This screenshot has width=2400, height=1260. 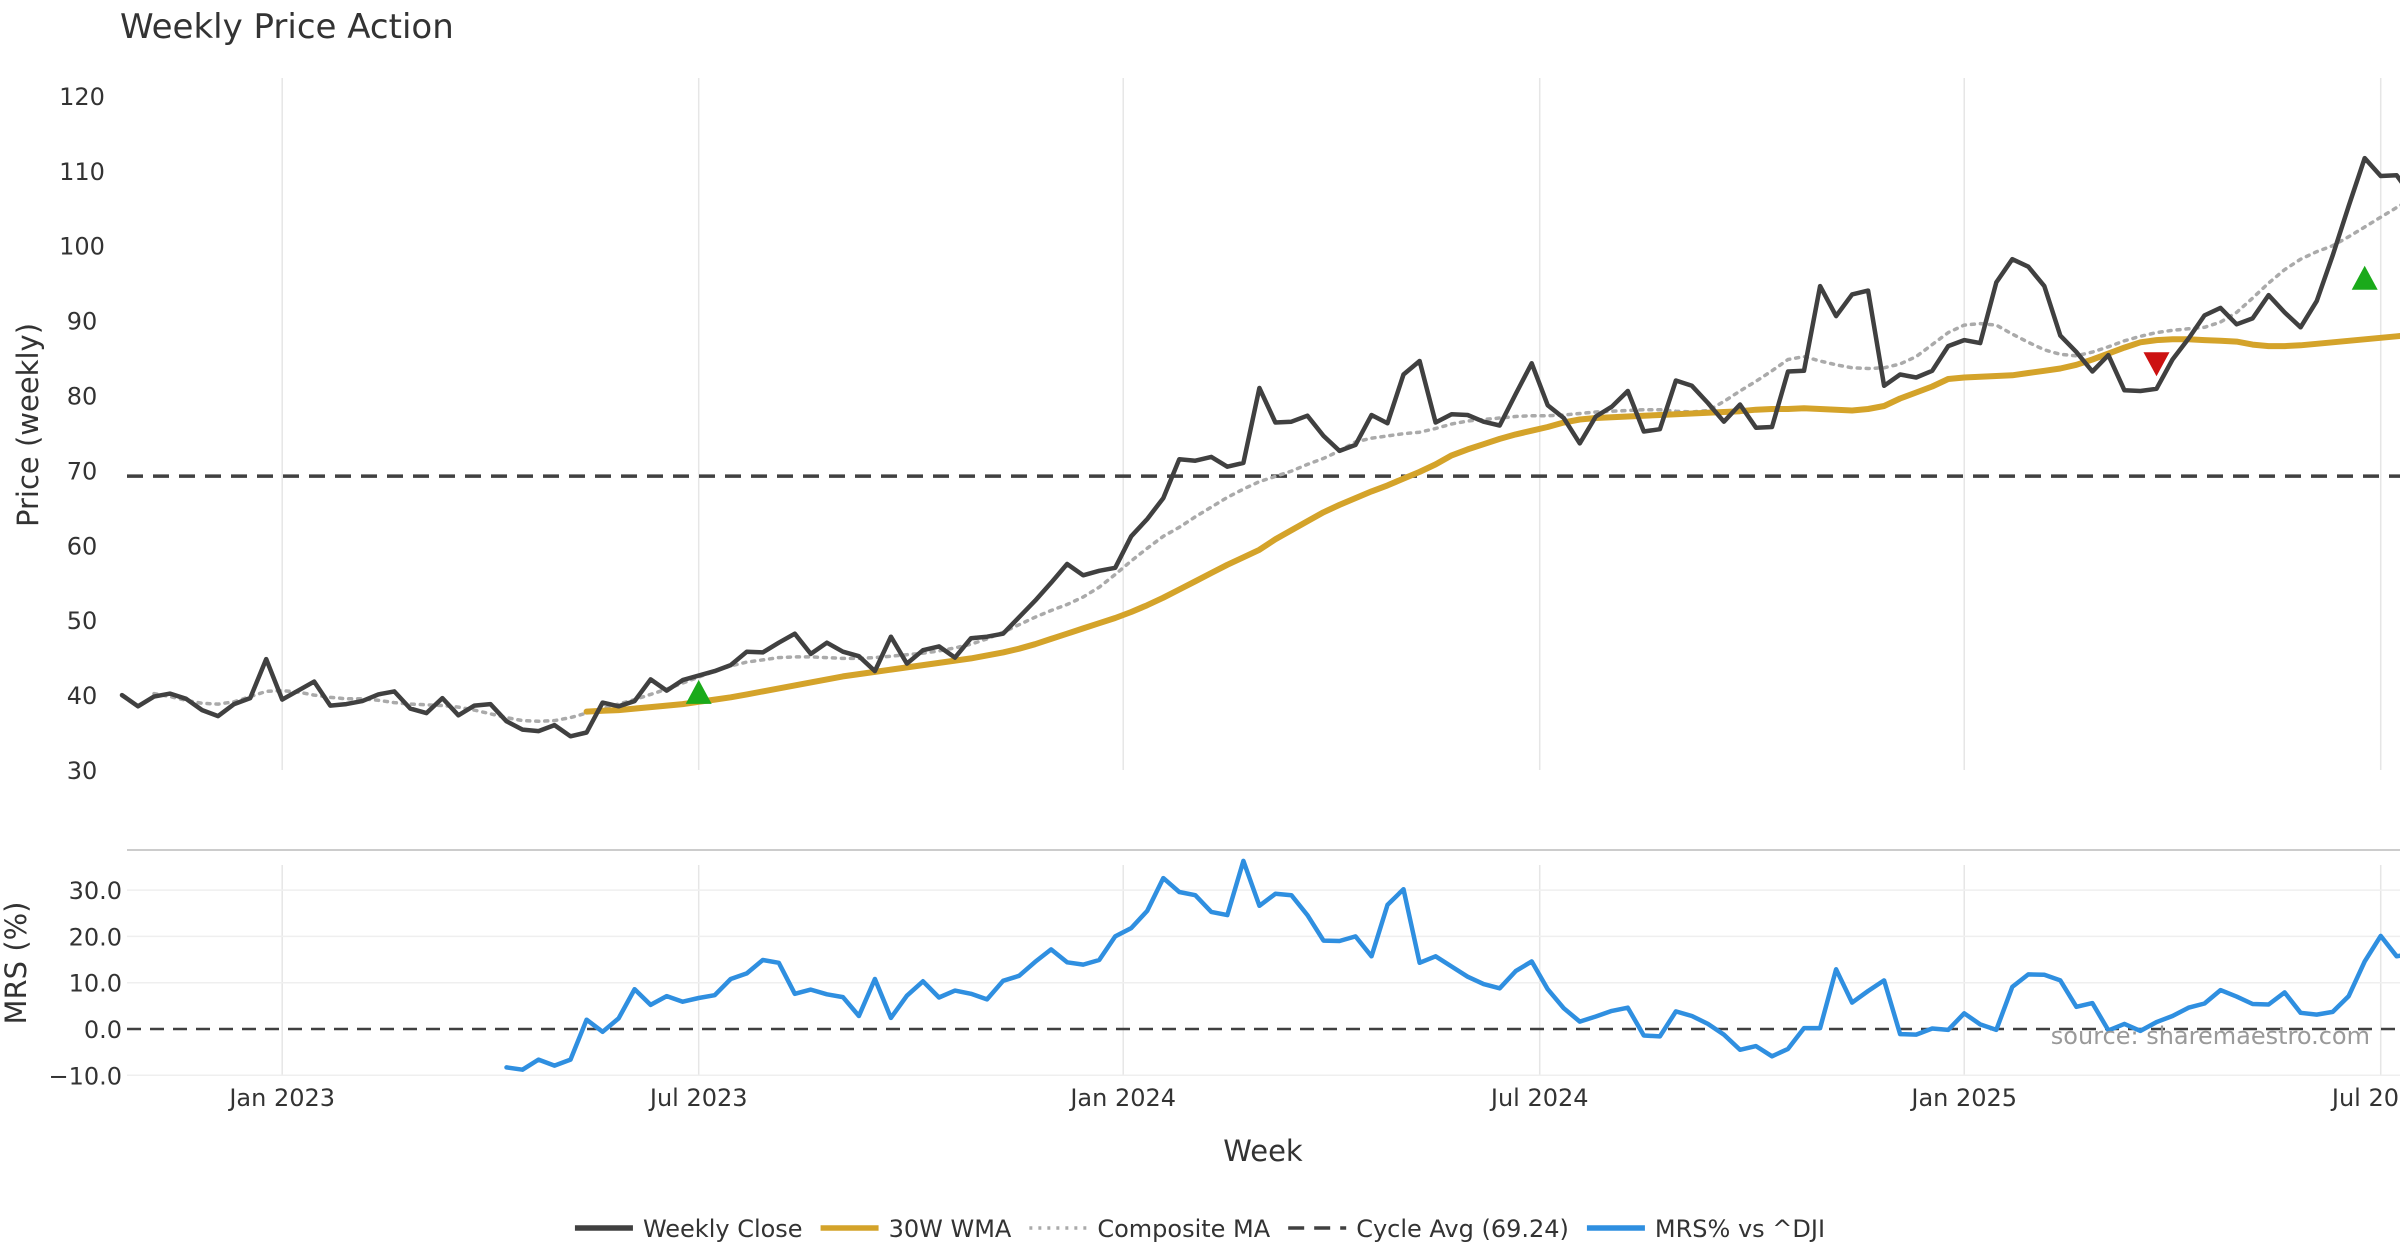 What do you see at coordinates (1740, 1229) in the screenshot?
I see `legend-label-mrs-vs-dji: MRS% vs ^DJI` at bounding box center [1740, 1229].